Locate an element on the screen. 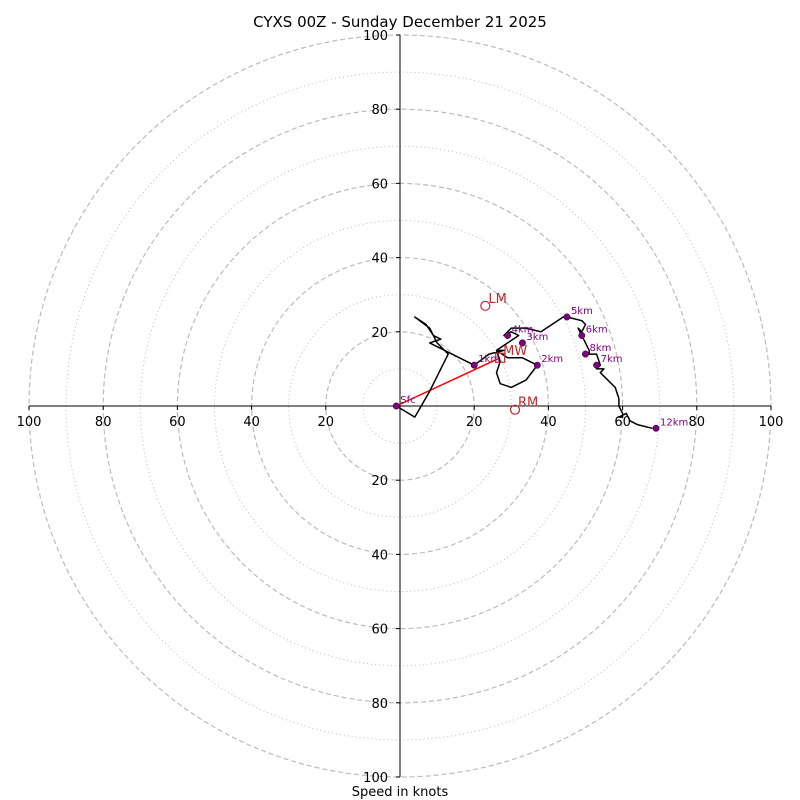 The image size is (800, 800). mean-wind-marker is located at coordinates (500, 357).